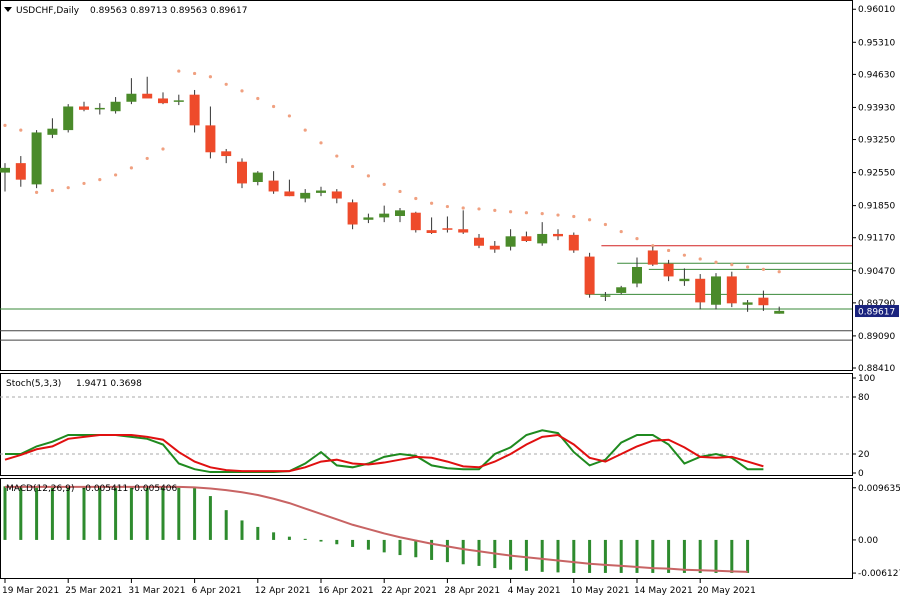 The width and height of the screenshot is (900, 605). Describe the element at coordinates (879, 574) in the screenshot. I see `macd-tick-label: -0.006127` at that location.